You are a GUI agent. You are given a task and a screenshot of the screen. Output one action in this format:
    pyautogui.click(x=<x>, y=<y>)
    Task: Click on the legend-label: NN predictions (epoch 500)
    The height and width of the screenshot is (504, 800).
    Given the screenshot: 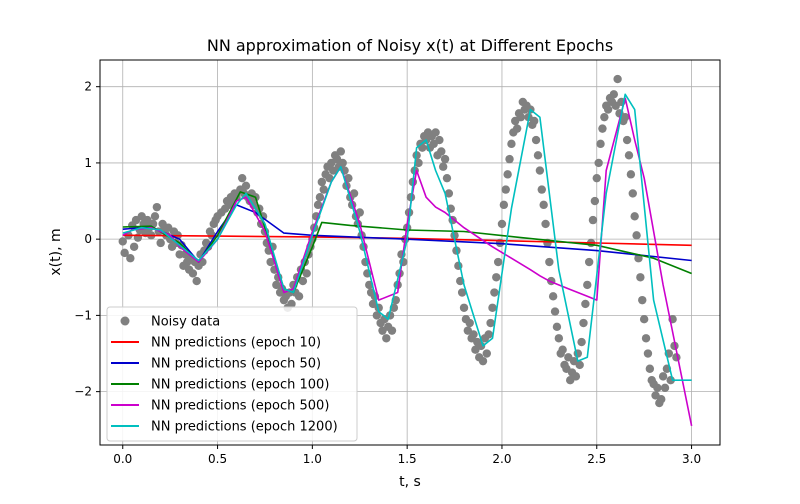 What is the action you would take?
    pyautogui.click(x=240, y=406)
    